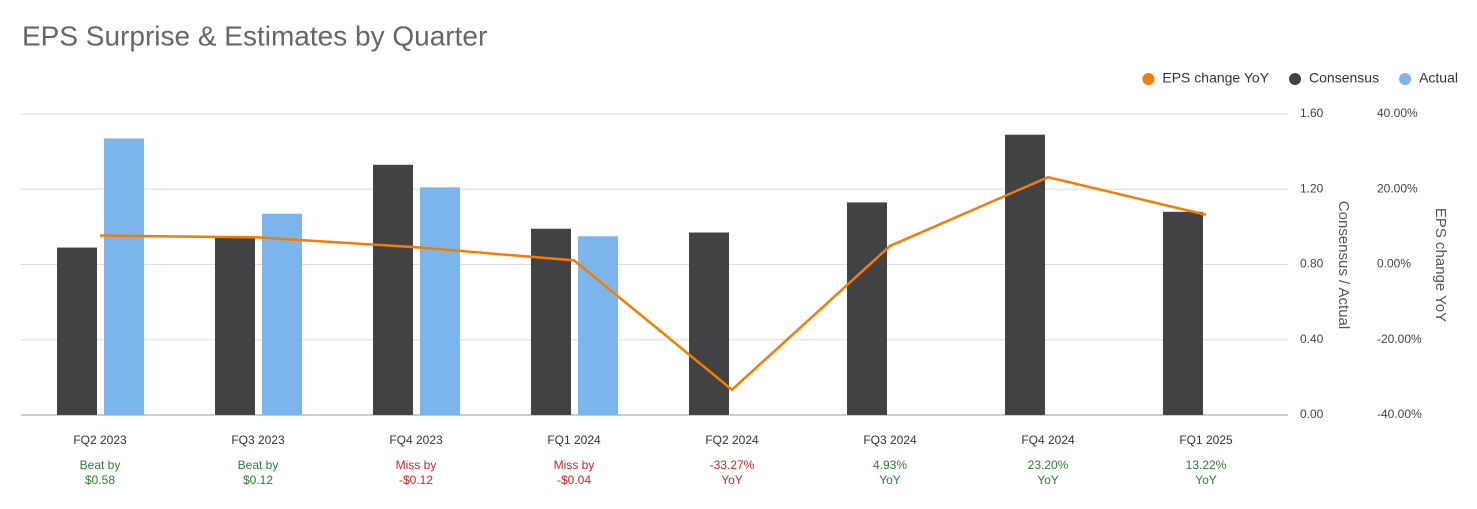  What do you see at coordinates (574, 480) in the screenshot?
I see `annotation: -$0.04` at bounding box center [574, 480].